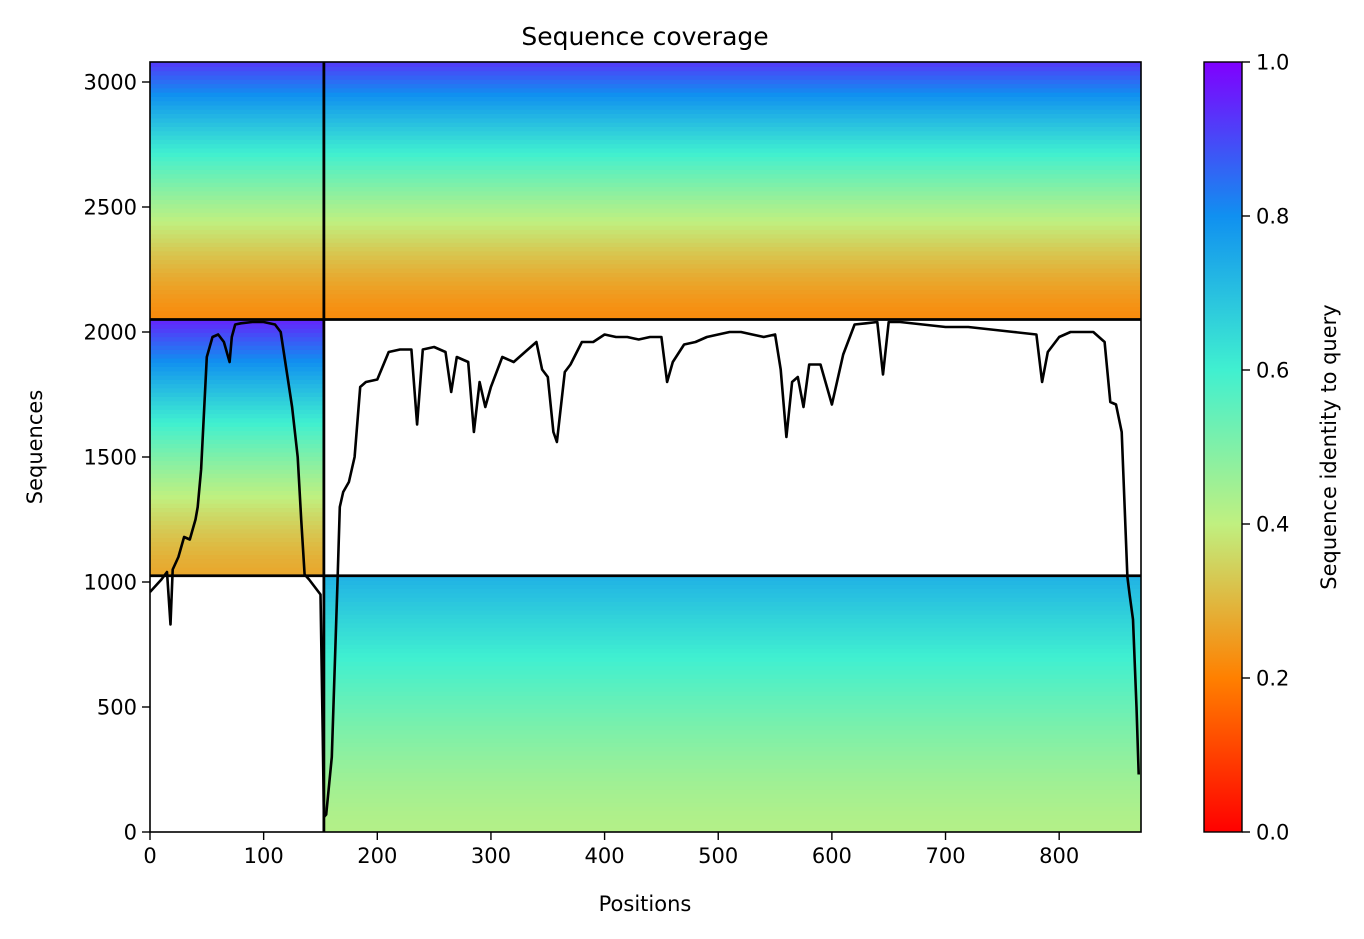  I want to click on colorbar-tick-label: 0.0, so click(1272, 833).